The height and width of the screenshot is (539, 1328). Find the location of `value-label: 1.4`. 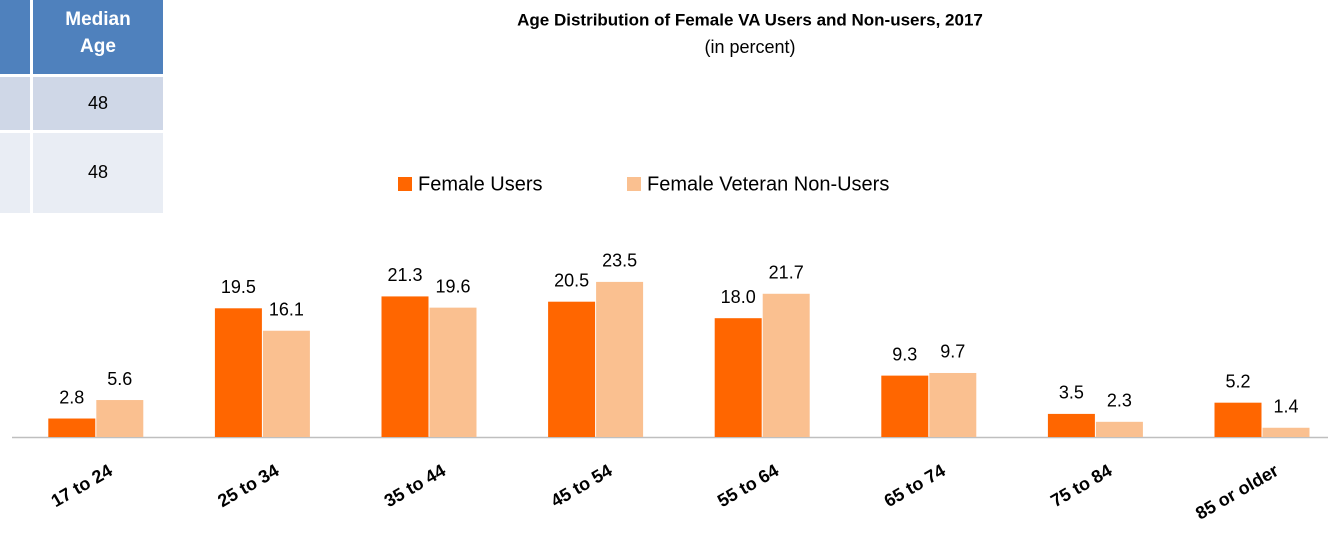

value-label: 1.4 is located at coordinates (1285, 407).